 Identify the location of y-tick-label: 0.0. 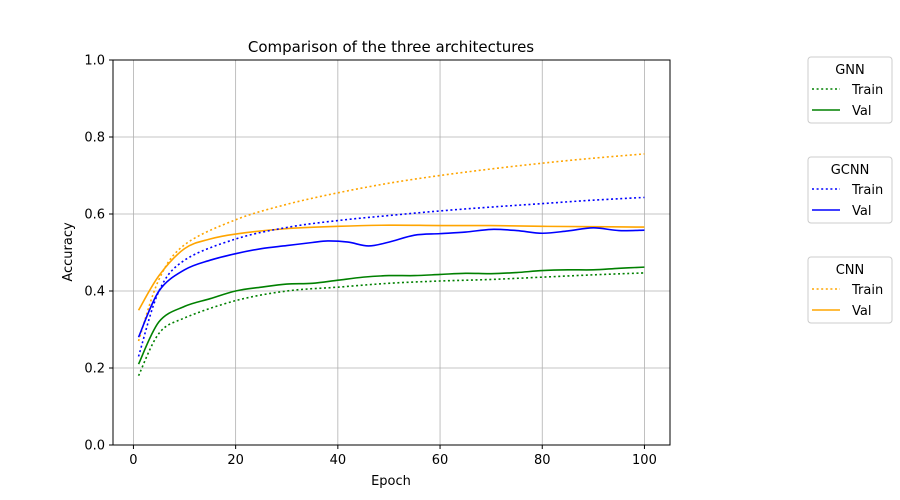
(94, 446).